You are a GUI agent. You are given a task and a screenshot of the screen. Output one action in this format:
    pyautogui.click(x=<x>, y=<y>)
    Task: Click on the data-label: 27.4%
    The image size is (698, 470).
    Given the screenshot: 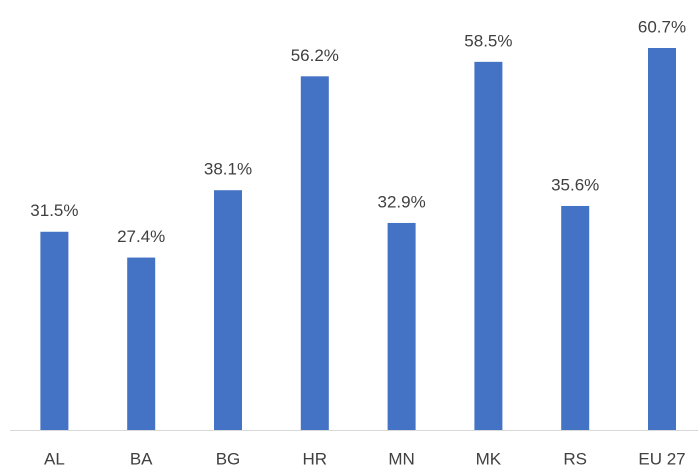 What is the action you would take?
    pyautogui.click(x=141, y=236)
    